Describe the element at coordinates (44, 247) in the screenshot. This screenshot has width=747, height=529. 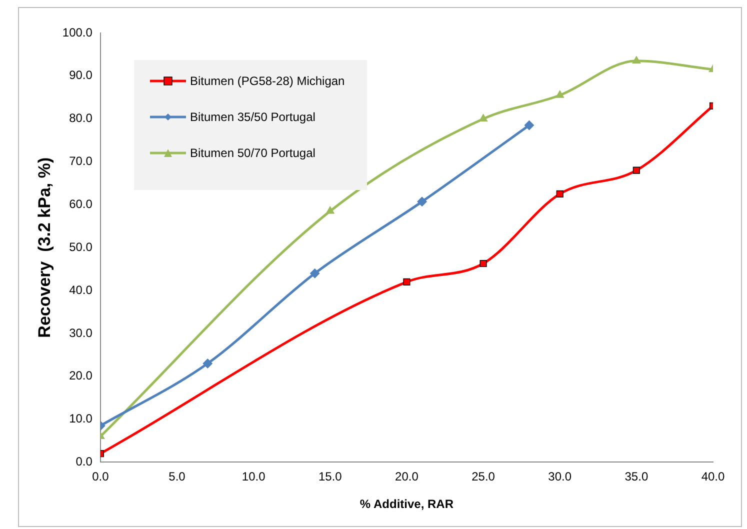
I see `y-axis-title: Recovery (3.2 kPa, %)` at that location.